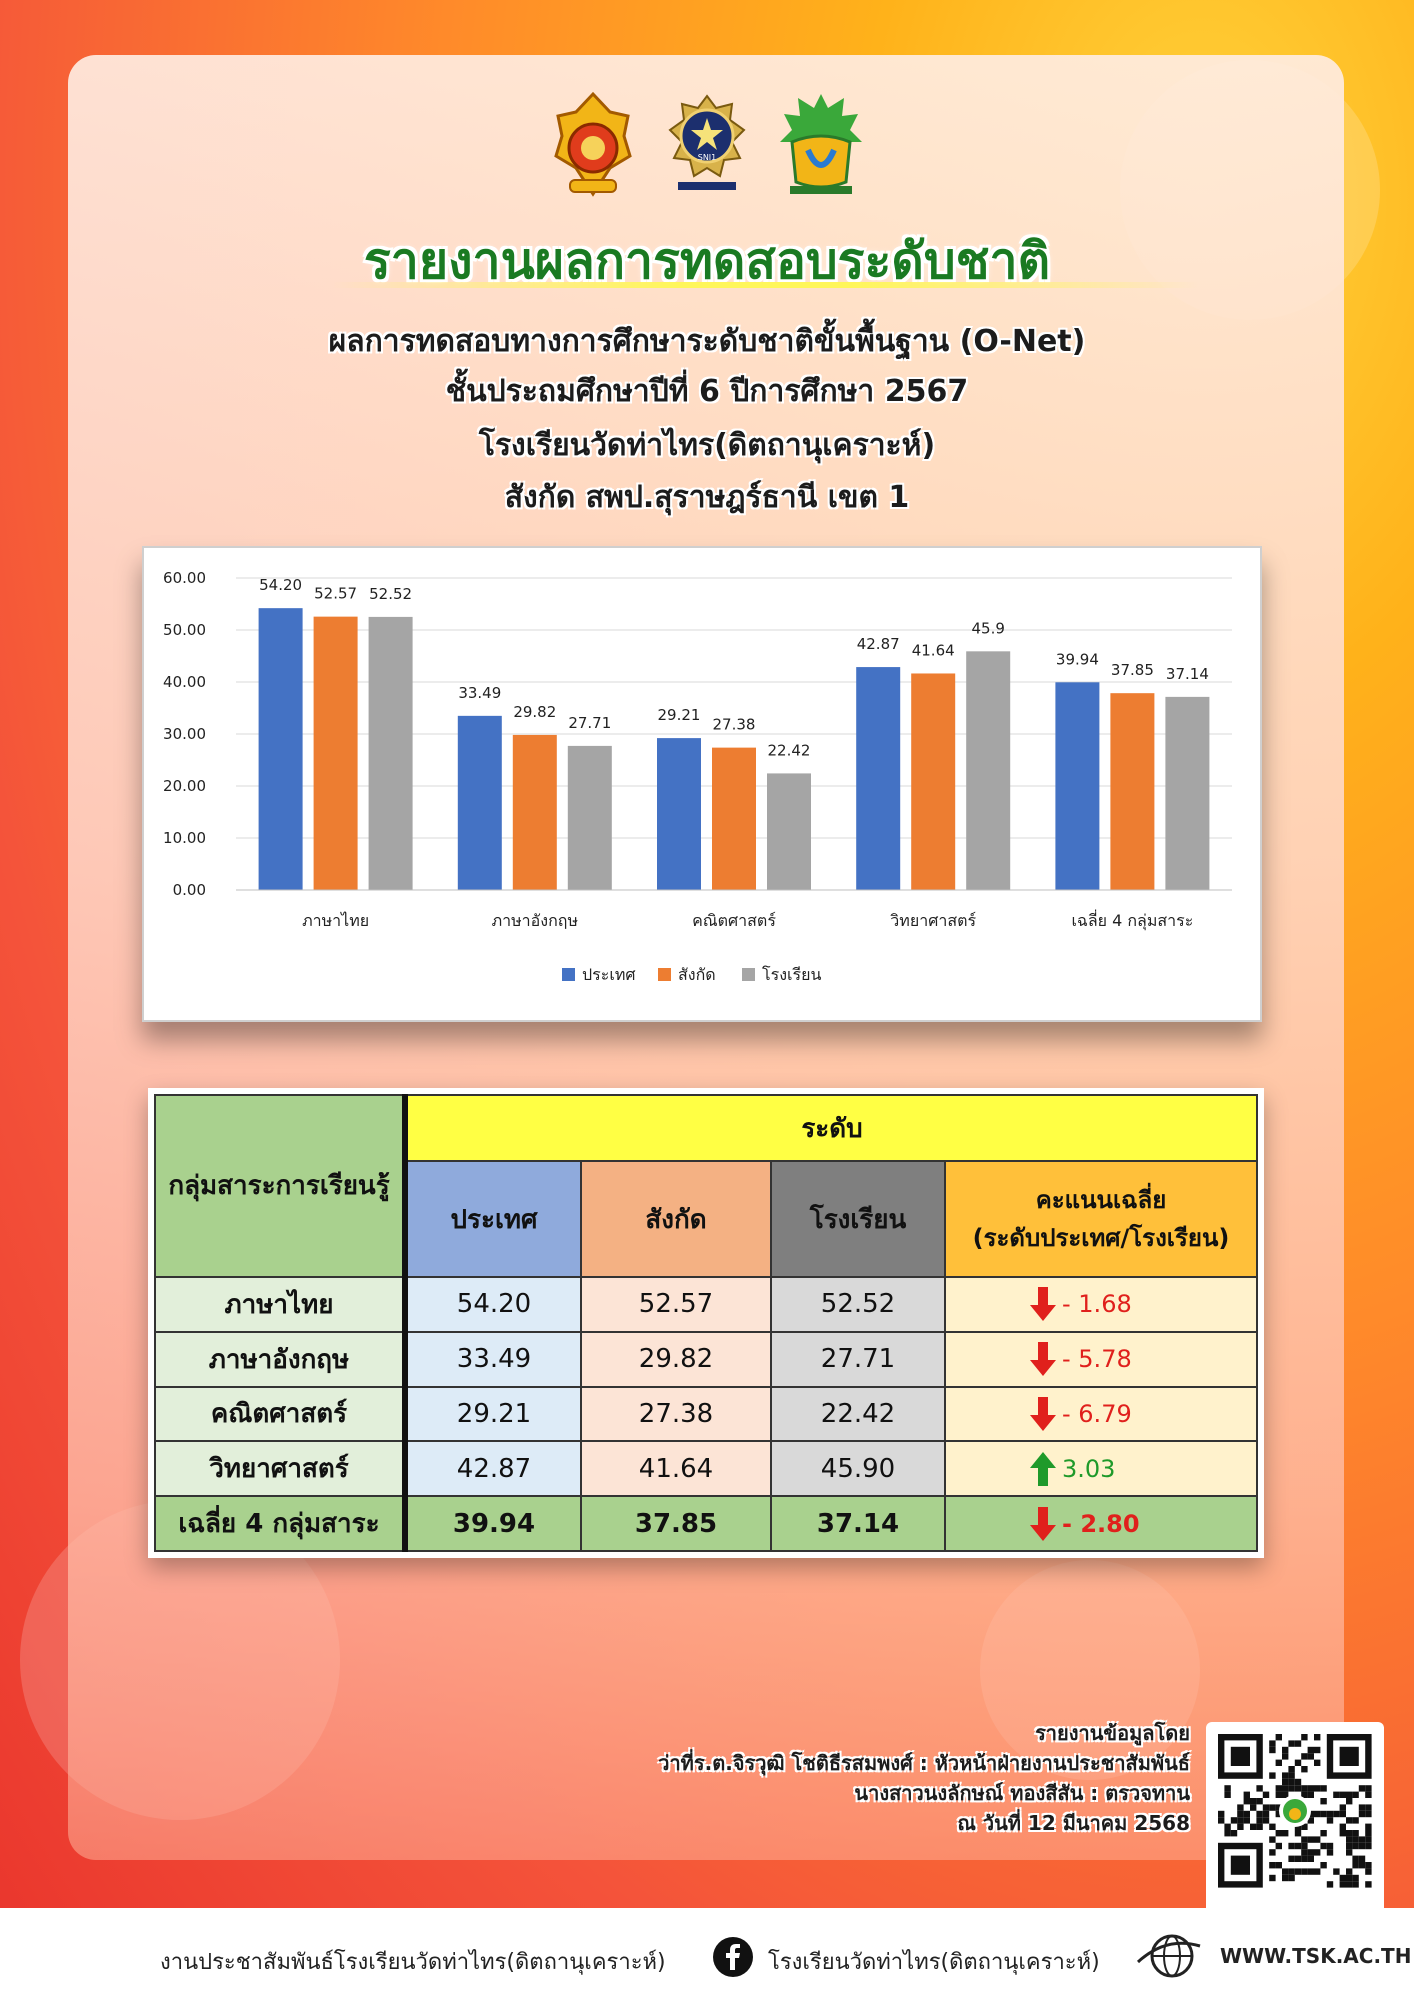 This screenshot has width=1414, height=2000. I want to click on y-tick-label: 0.00, so click(189, 890).